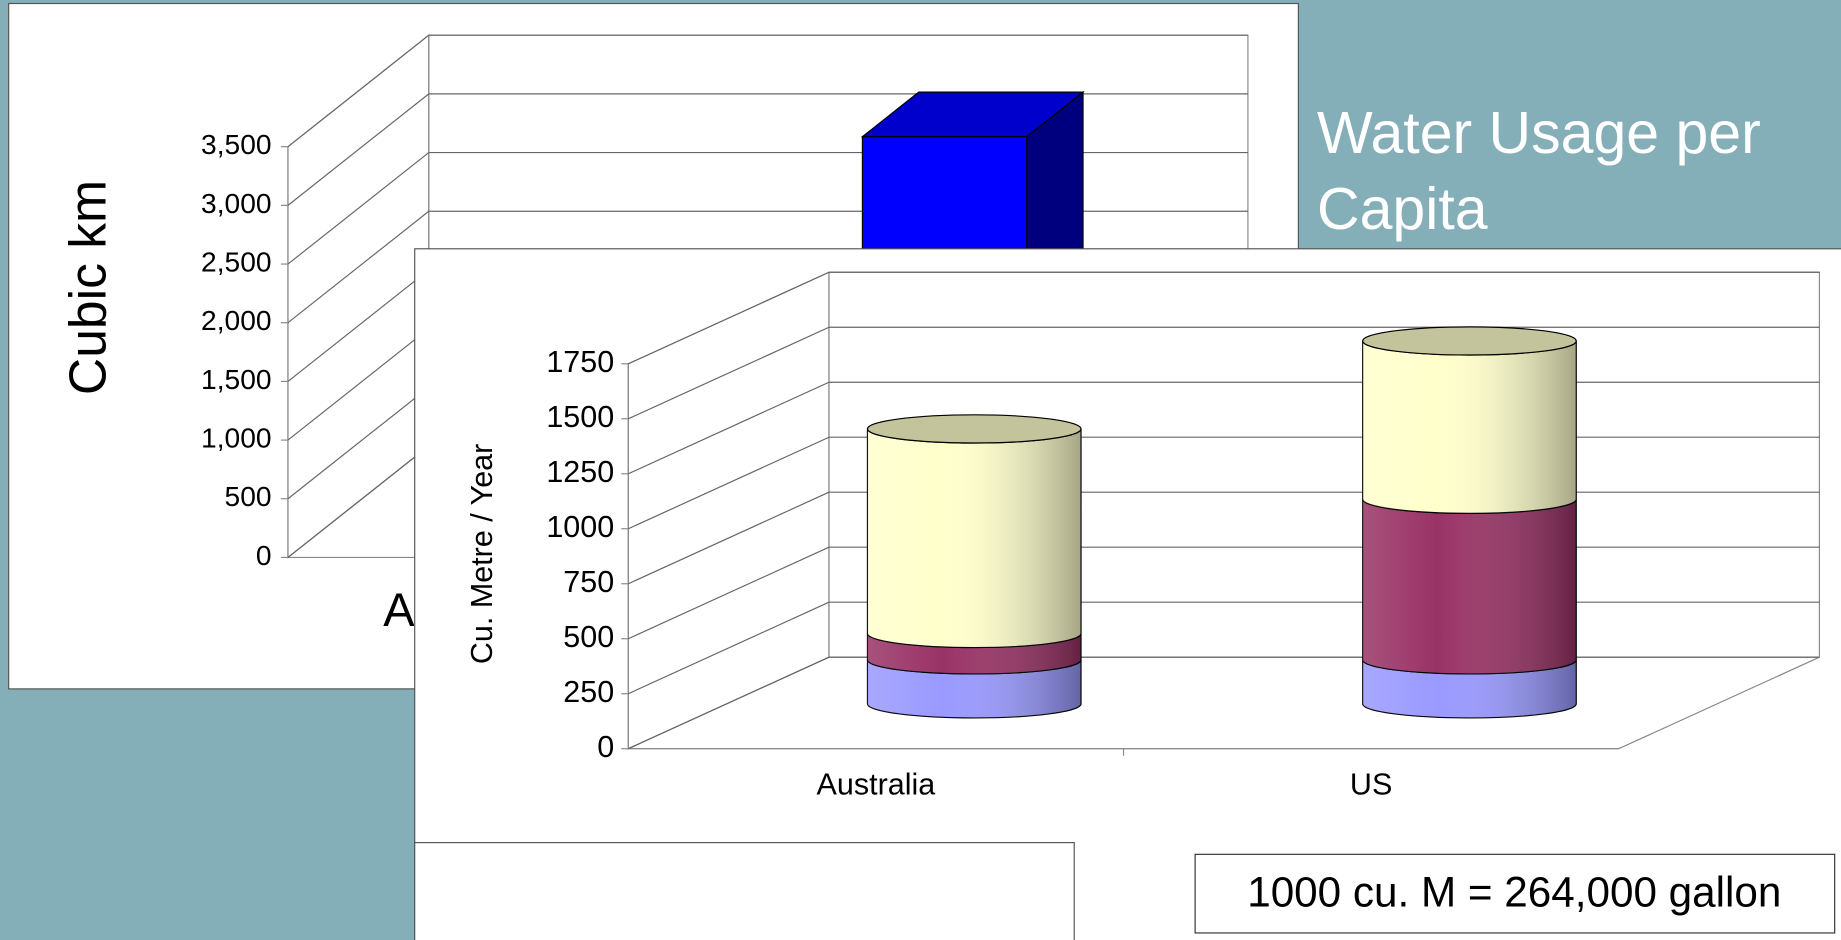 The image size is (1841, 940). I want to click on y-tick-label: 750, so click(588, 582).